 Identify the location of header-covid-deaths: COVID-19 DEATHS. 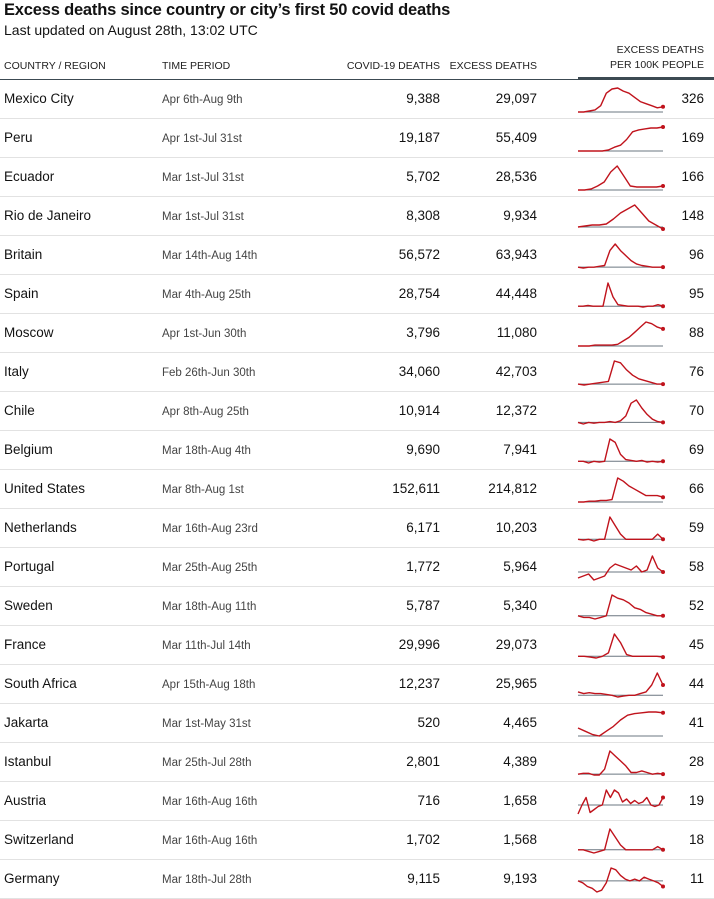
(393, 66).